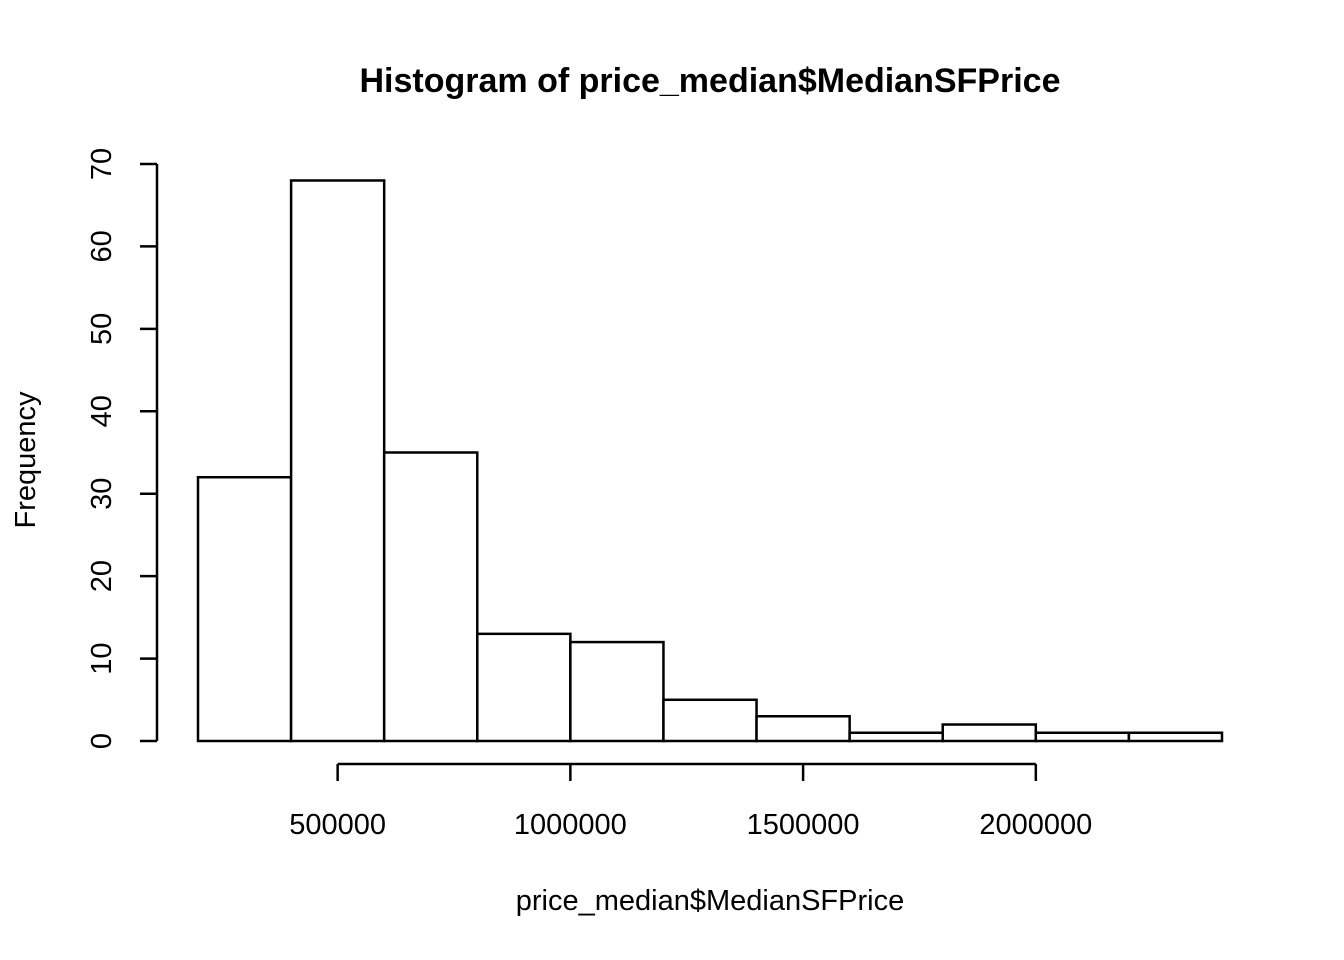 The height and width of the screenshot is (960, 1344). Describe the element at coordinates (102, 164) in the screenshot. I see `y-tick-label: 70` at that location.